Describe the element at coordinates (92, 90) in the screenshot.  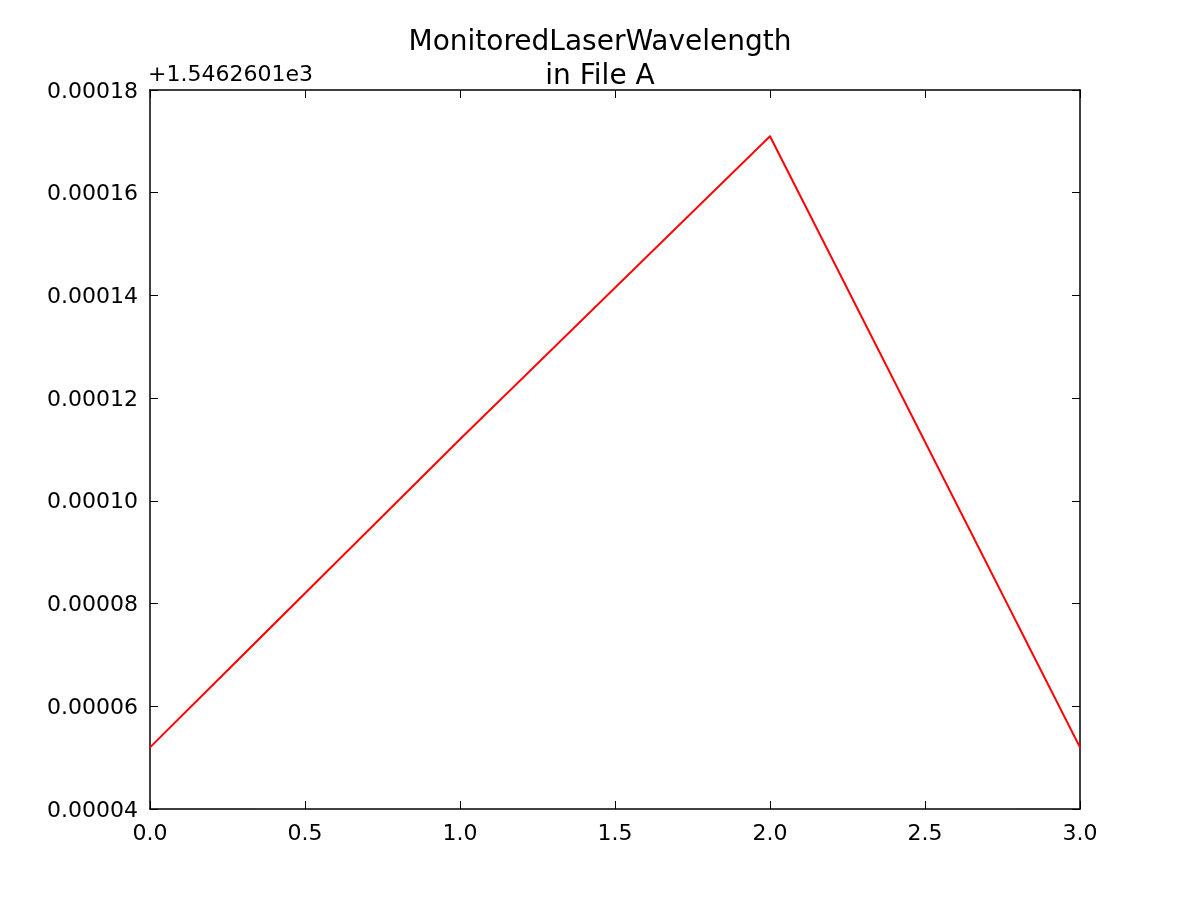
I see `y-tick-label: 0.00018` at that location.